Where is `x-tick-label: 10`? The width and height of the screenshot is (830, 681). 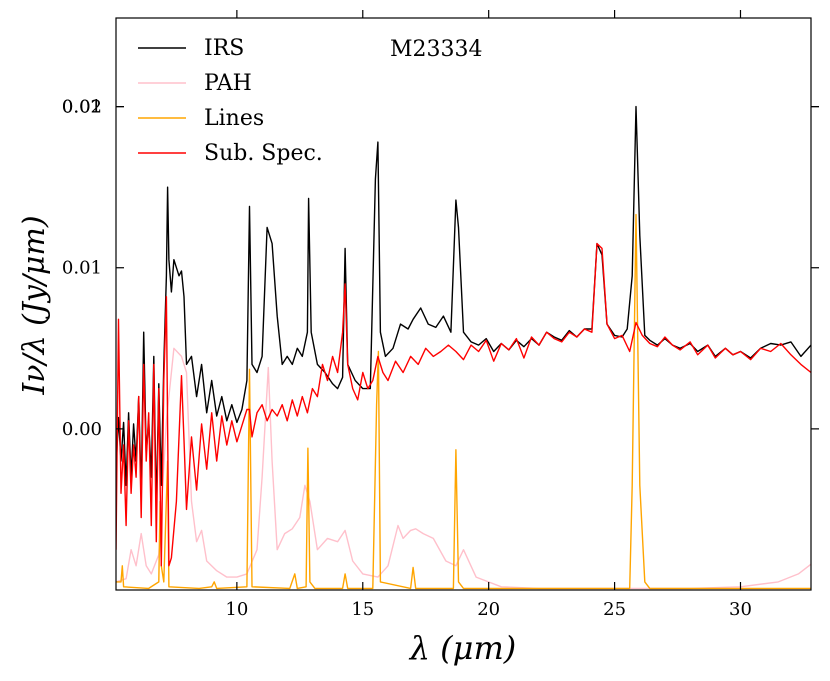
x-tick-label: 10 is located at coordinates (236, 609).